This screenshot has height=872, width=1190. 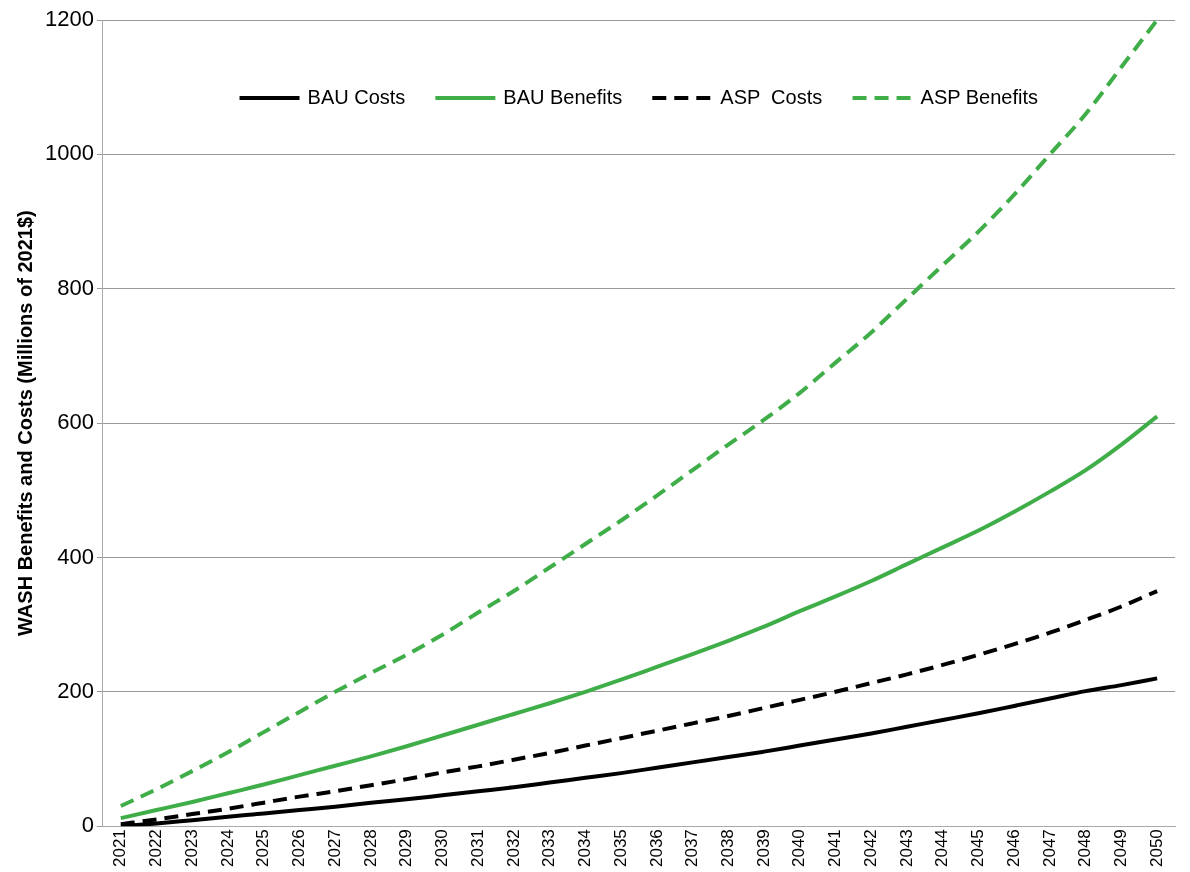 What do you see at coordinates (942, 848) in the screenshot?
I see `x-tick-label: 2044` at bounding box center [942, 848].